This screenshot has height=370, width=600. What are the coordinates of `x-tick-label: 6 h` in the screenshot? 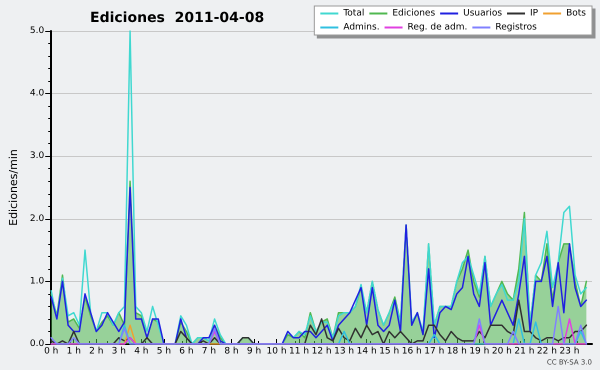 It's located at (186, 351).